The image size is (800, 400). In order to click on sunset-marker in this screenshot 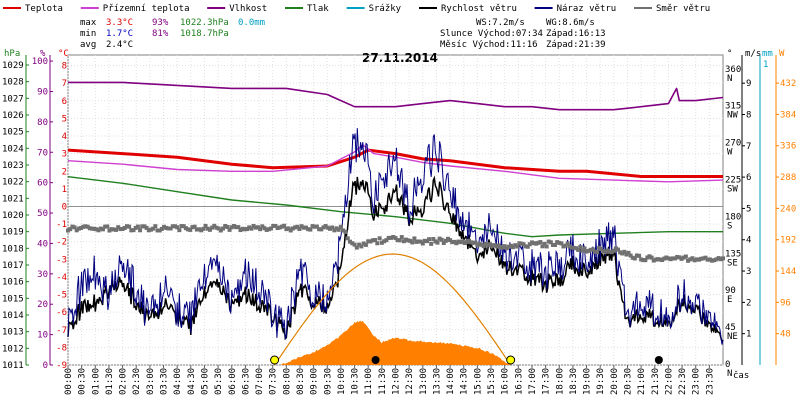, I will do `click(511, 360)`.